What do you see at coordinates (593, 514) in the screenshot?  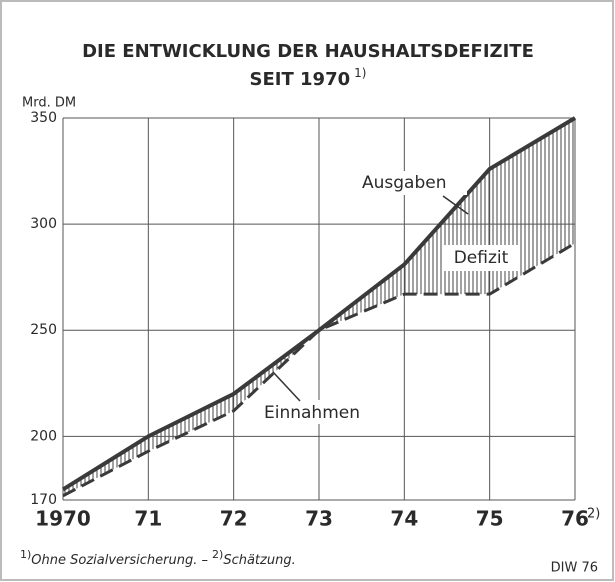 I see `x-tick-note: 2)` at bounding box center [593, 514].